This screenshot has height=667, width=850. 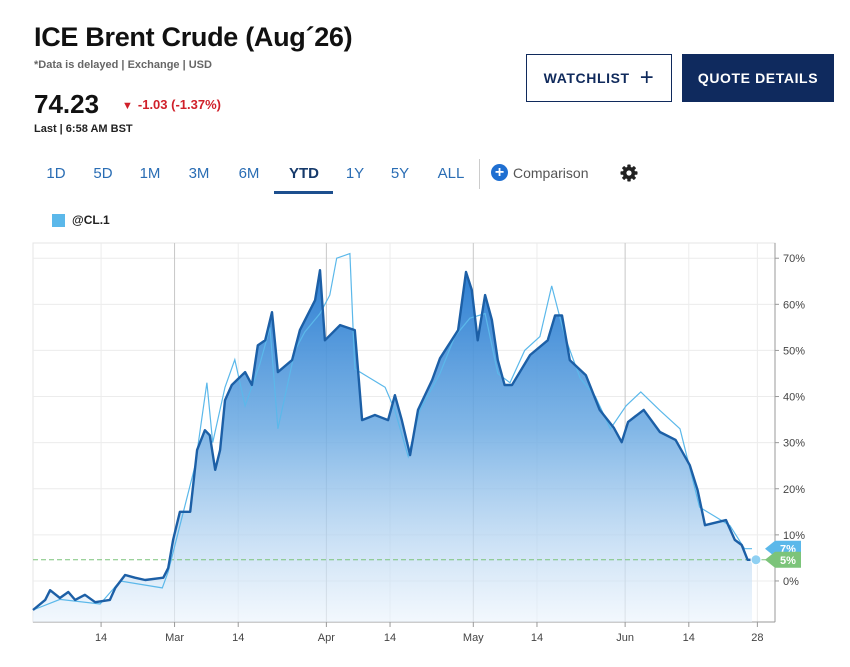 I want to click on title: ICE Brent Crude (Aug´26), so click(x=193, y=37).